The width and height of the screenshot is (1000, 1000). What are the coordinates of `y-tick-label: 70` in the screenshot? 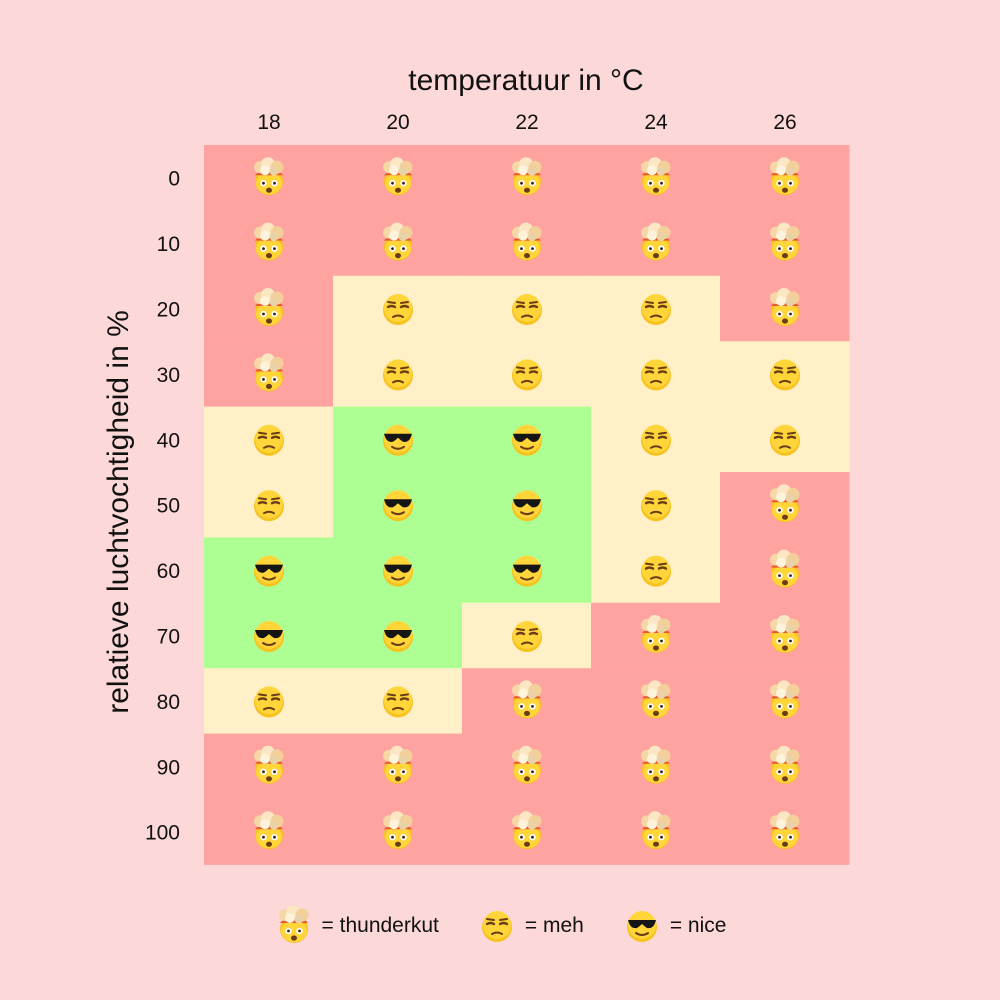 It's located at (168, 637).